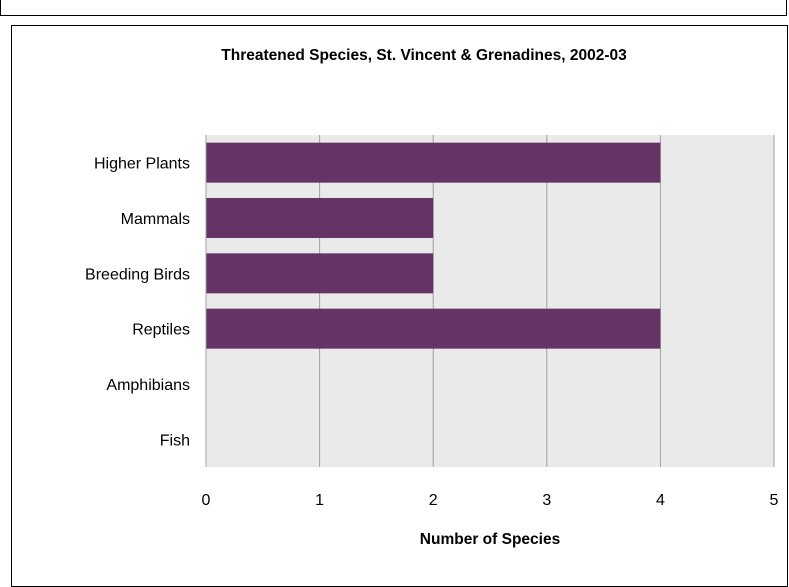  Describe the element at coordinates (774, 500) in the screenshot. I see `x-tick-label: 5` at that location.